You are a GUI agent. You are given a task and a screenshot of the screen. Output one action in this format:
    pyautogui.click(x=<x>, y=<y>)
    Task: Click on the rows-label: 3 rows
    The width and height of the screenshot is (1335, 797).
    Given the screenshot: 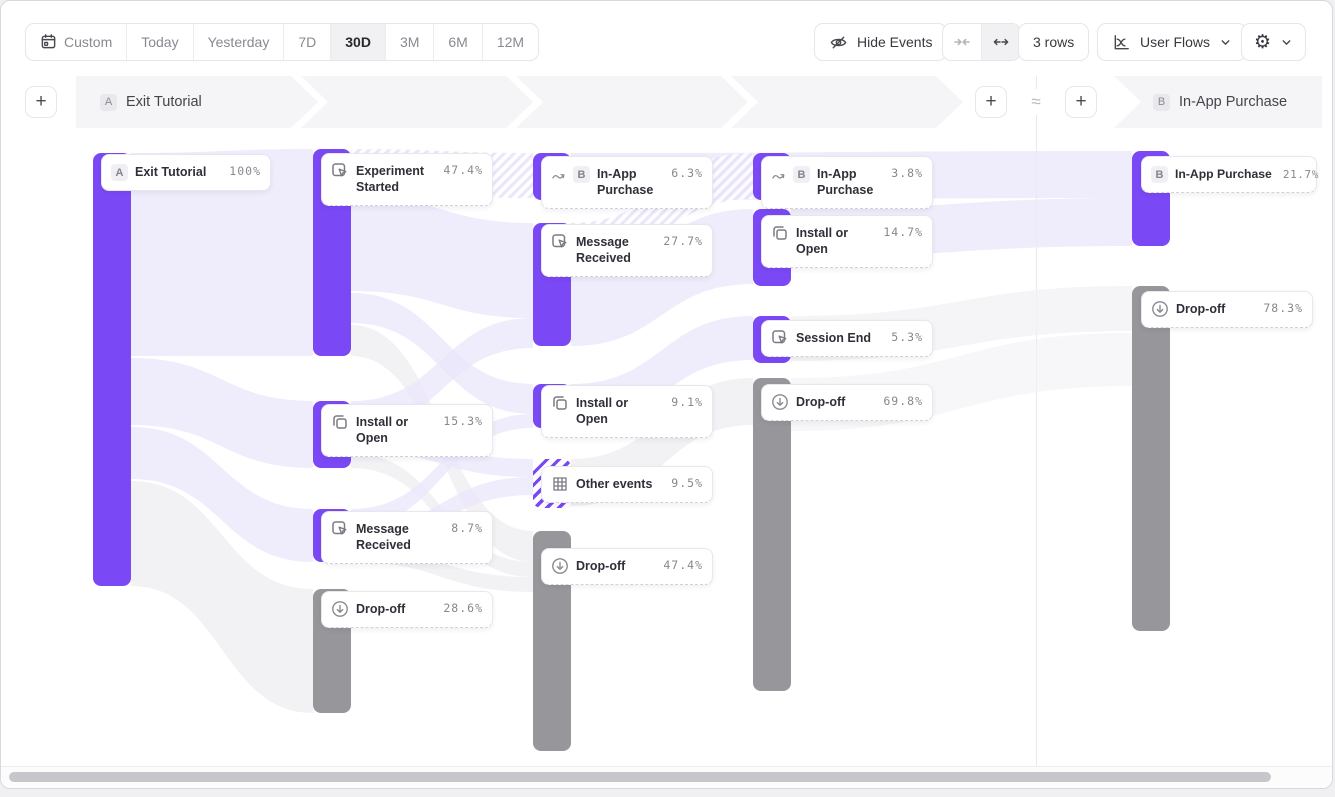 What is the action you would take?
    pyautogui.click(x=1054, y=42)
    